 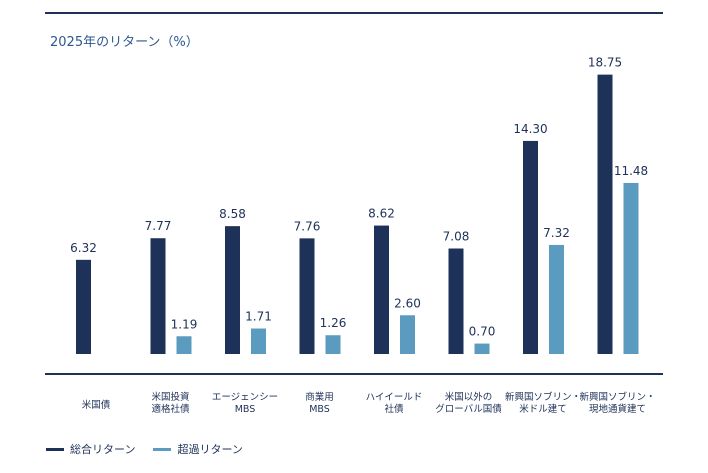 What do you see at coordinates (556, 233) in the screenshot?
I see `data-label: 7.32` at bounding box center [556, 233].